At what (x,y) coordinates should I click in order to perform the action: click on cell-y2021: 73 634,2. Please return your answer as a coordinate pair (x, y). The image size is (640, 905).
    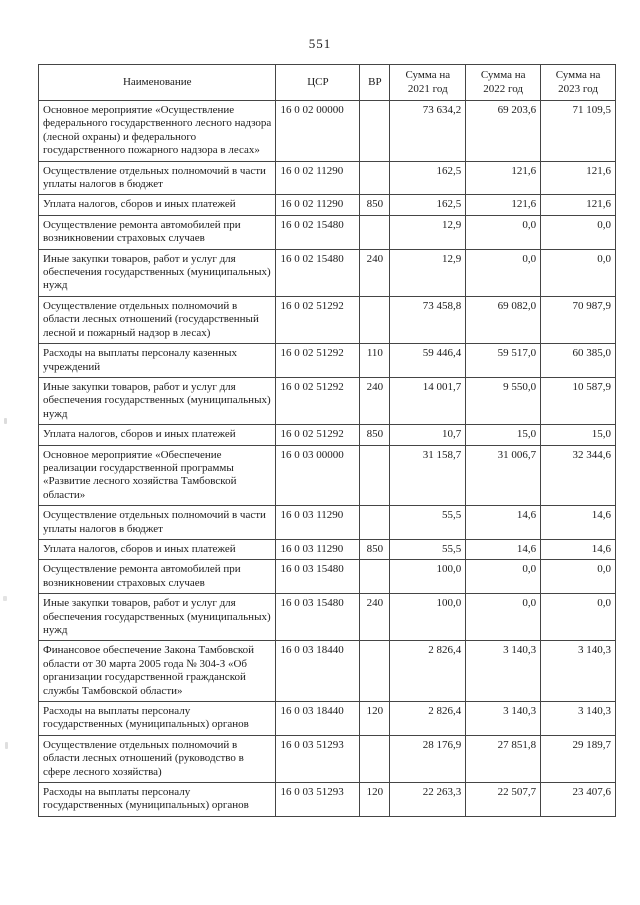
    Looking at the image, I should click on (428, 131).